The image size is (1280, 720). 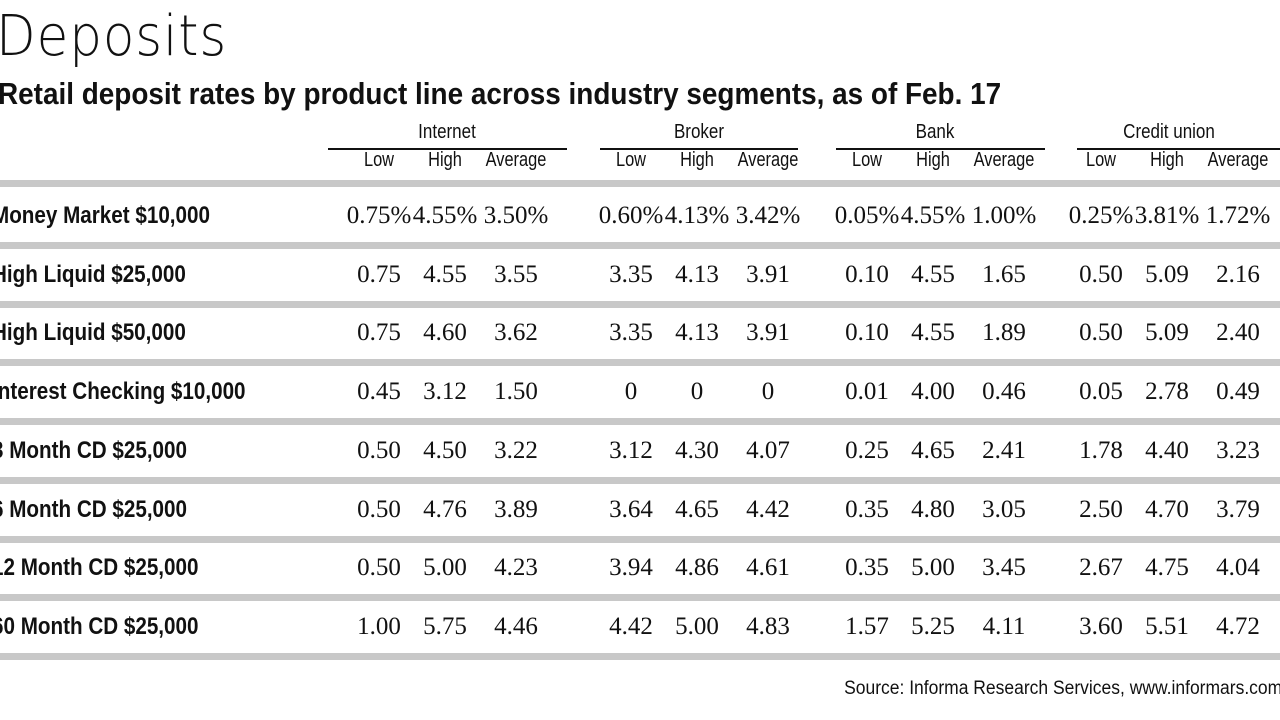 I want to click on table-cell: 4.80, so click(x=933, y=509).